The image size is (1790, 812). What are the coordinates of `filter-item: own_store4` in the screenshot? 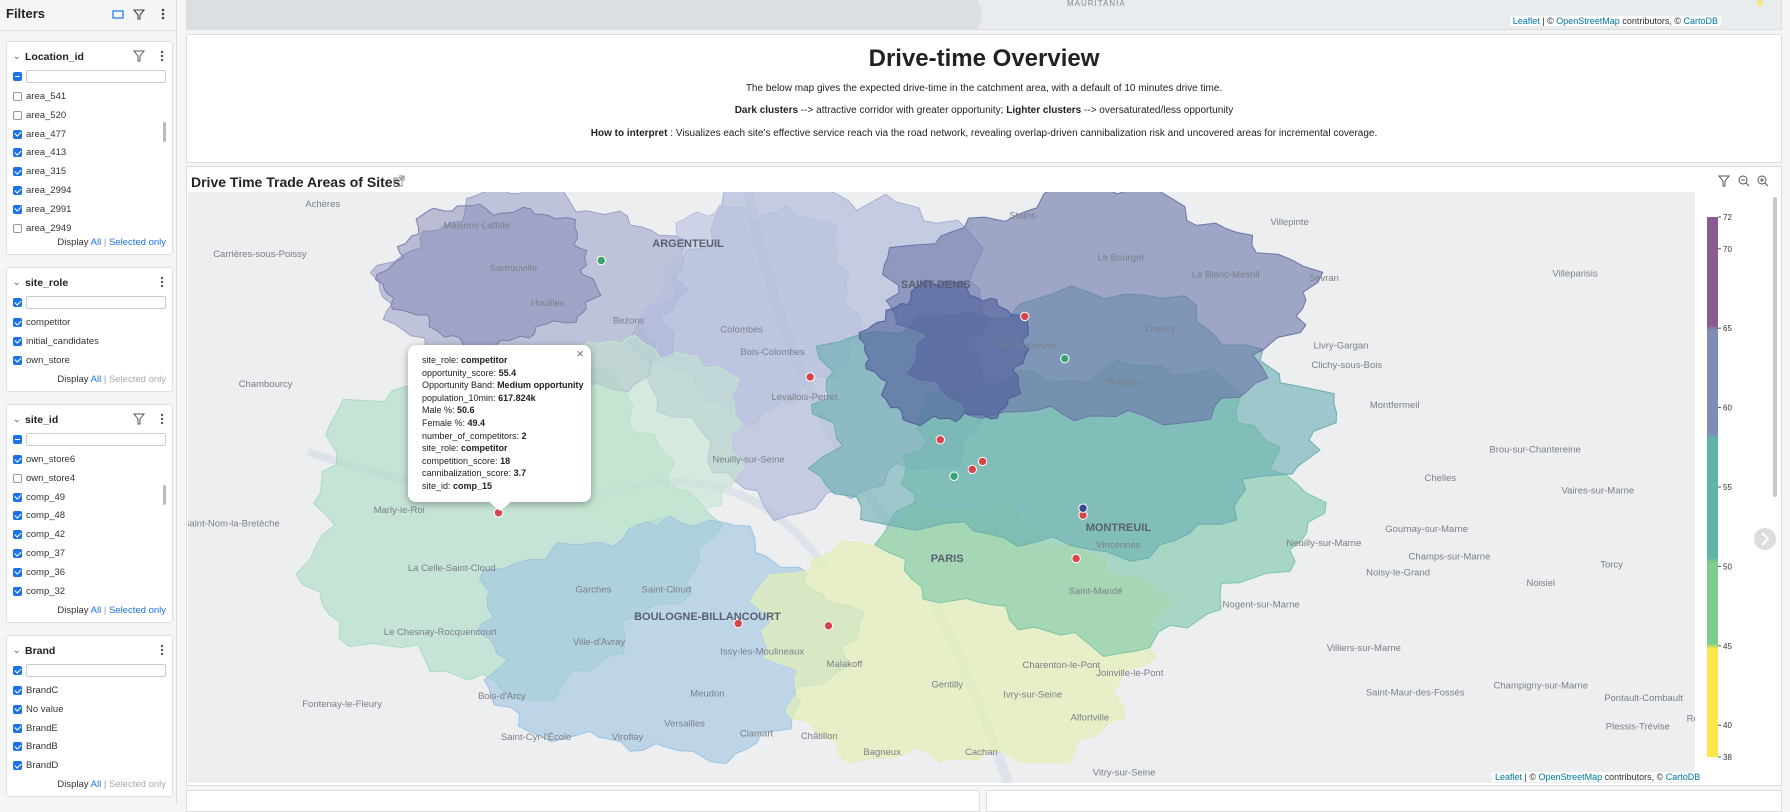 It's located at (51, 478).